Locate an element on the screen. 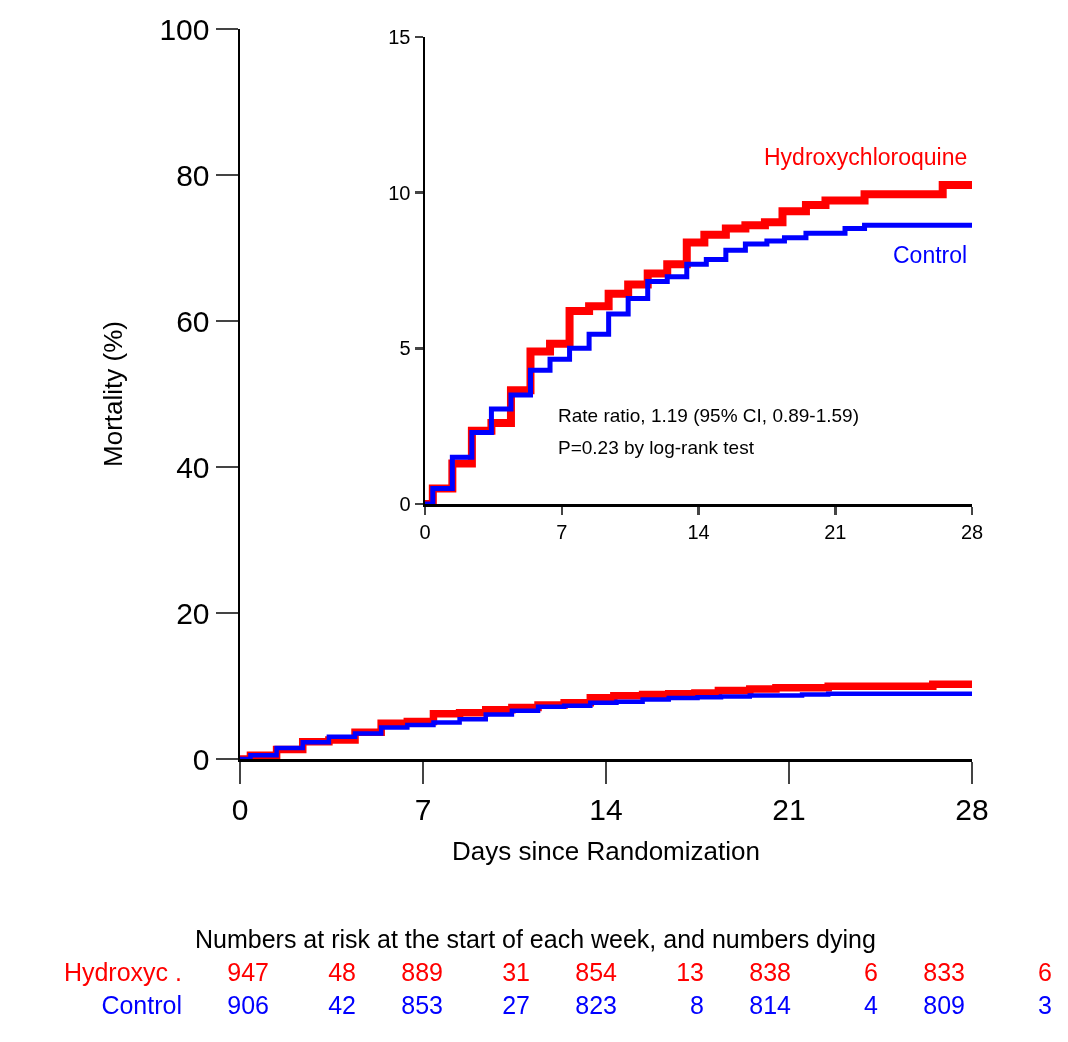 This screenshot has height=1042, width=1068. y-tick-label: 100 is located at coordinates (184, 29).